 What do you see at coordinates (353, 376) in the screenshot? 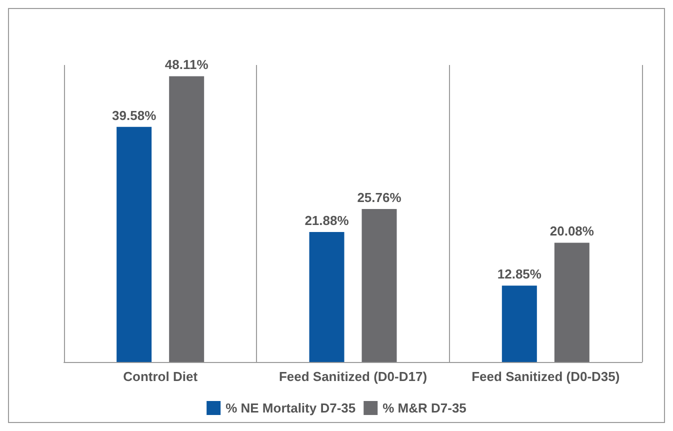
I see `x-tick-label: Feed Sanitized (D0-D17)` at bounding box center [353, 376].